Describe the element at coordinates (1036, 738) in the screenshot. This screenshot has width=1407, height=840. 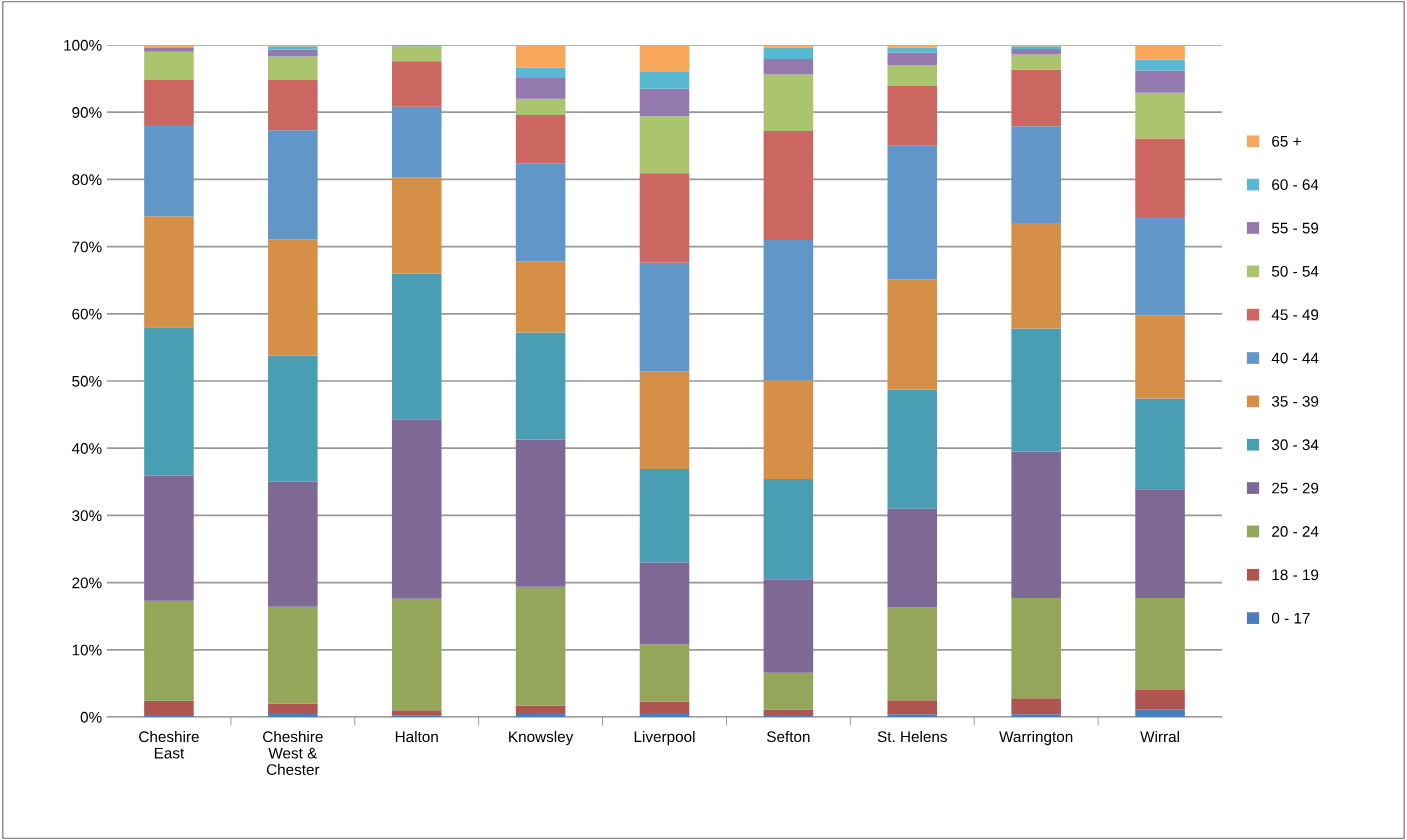
I see `x-tick-label: Warrington` at that location.